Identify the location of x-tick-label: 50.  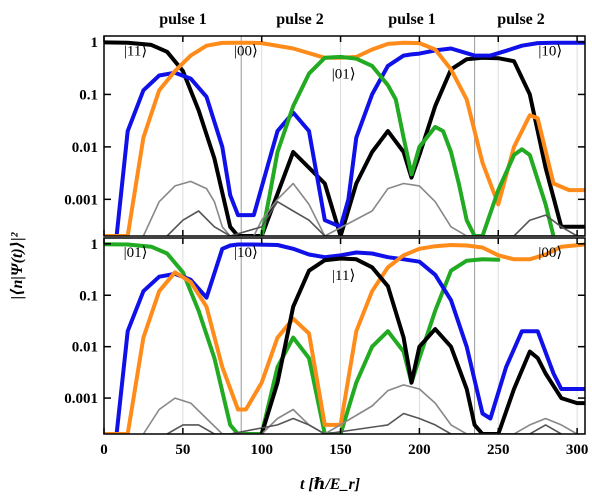
(182, 450).